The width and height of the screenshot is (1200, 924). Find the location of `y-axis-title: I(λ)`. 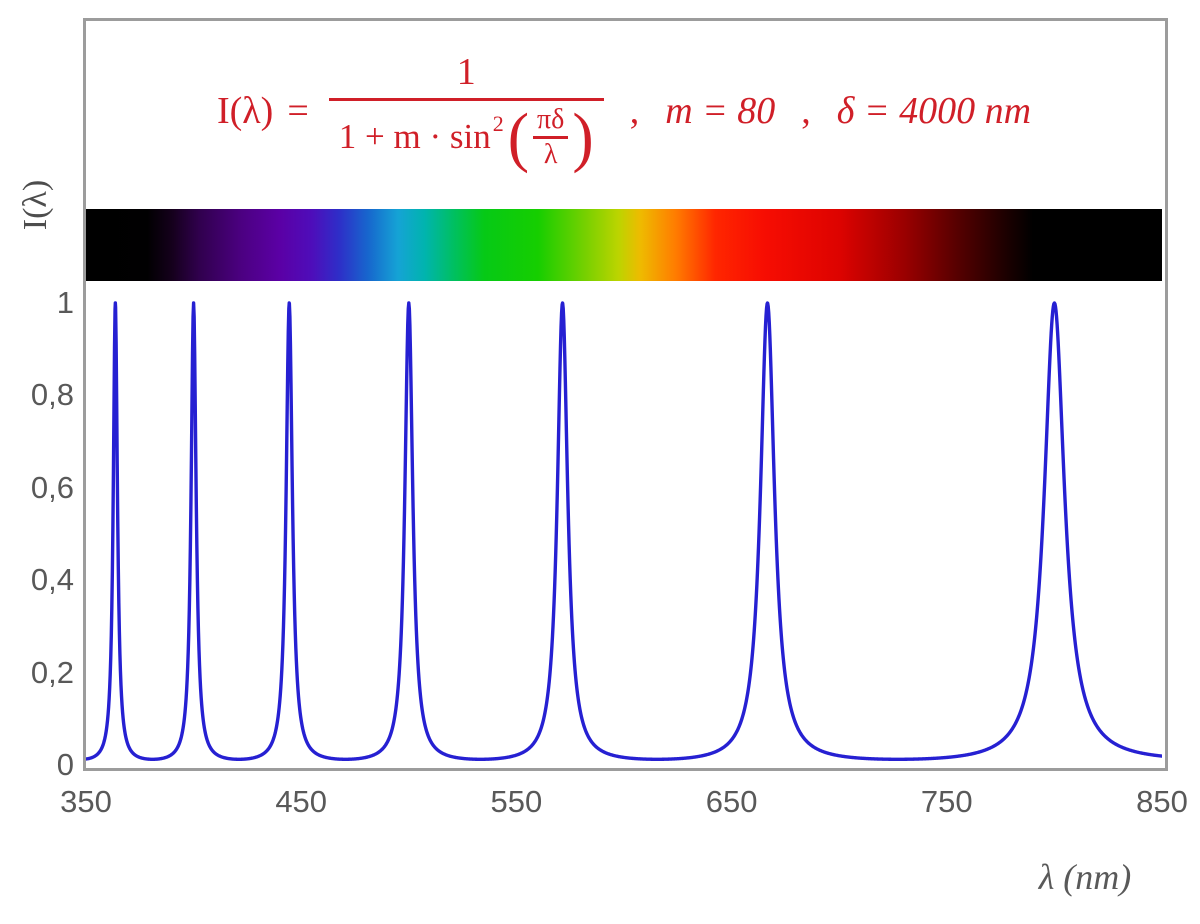

y-axis-title: I(λ) is located at coordinates (35, 205).